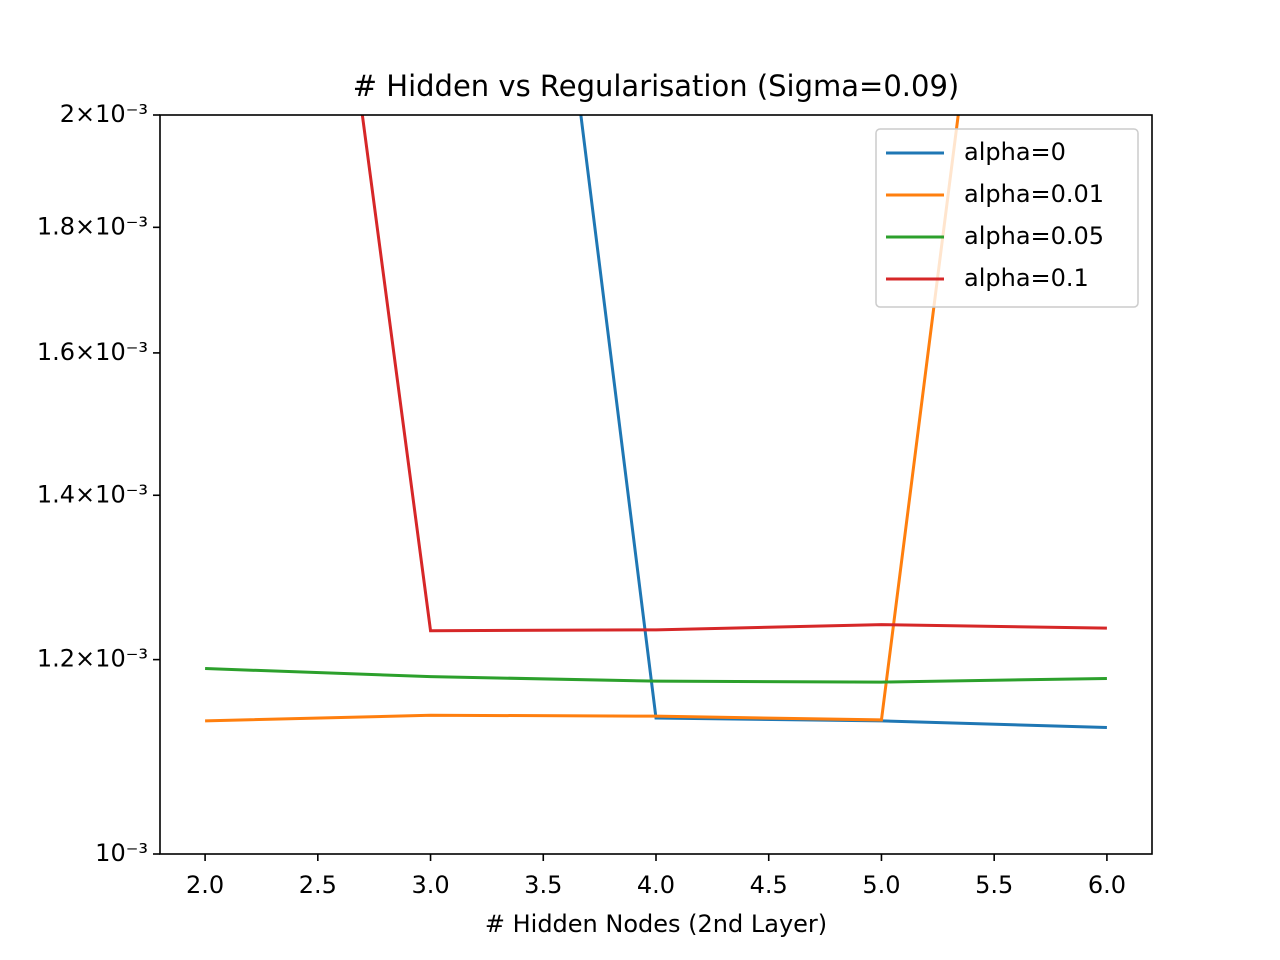 The width and height of the screenshot is (1280, 960). I want to click on x-tick-label: 2.5, so click(318, 885).